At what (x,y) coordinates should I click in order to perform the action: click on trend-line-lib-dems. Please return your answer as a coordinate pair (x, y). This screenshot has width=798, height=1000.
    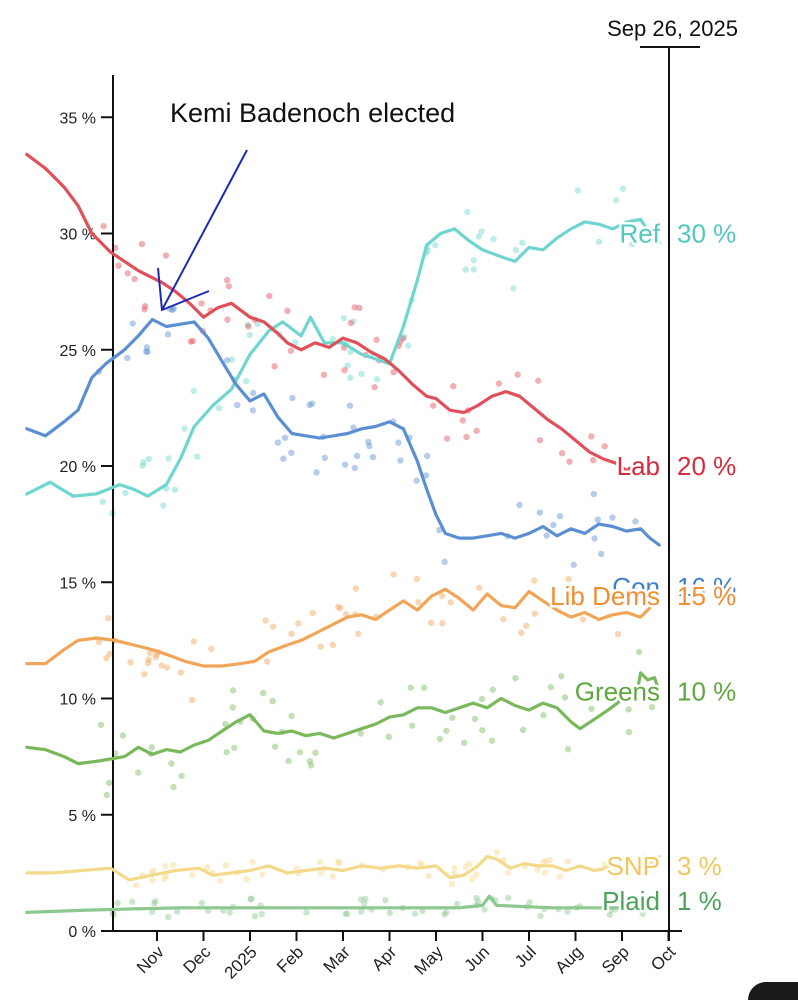
    Looking at the image, I should click on (343, 626).